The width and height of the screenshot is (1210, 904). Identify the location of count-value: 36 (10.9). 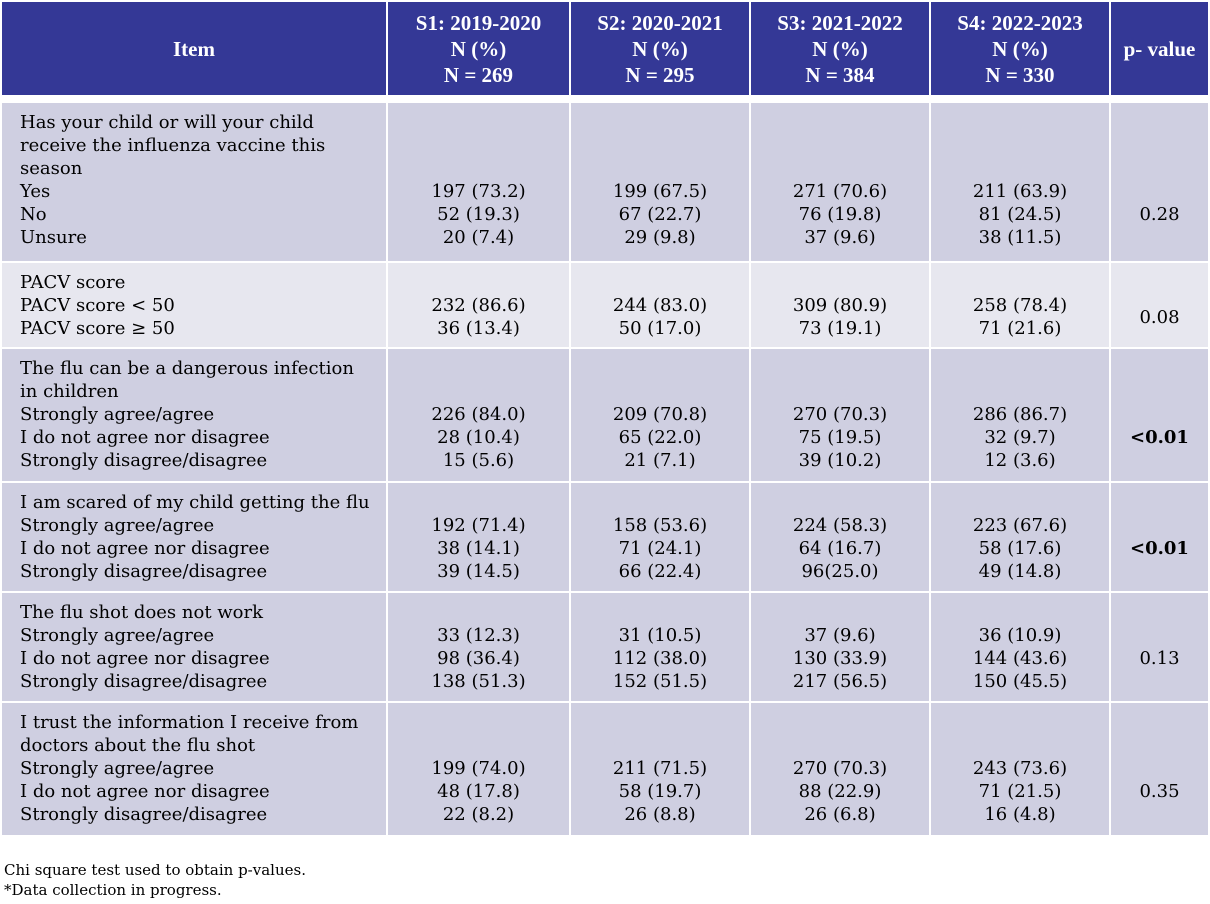
(1020, 635).